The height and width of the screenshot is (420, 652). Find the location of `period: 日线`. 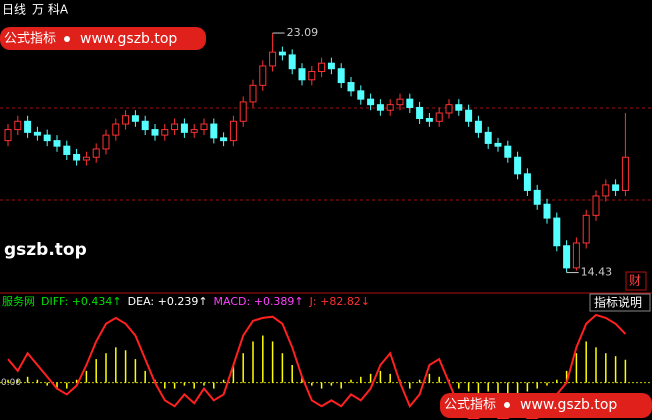

period: 日线 is located at coordinates (14, 10).